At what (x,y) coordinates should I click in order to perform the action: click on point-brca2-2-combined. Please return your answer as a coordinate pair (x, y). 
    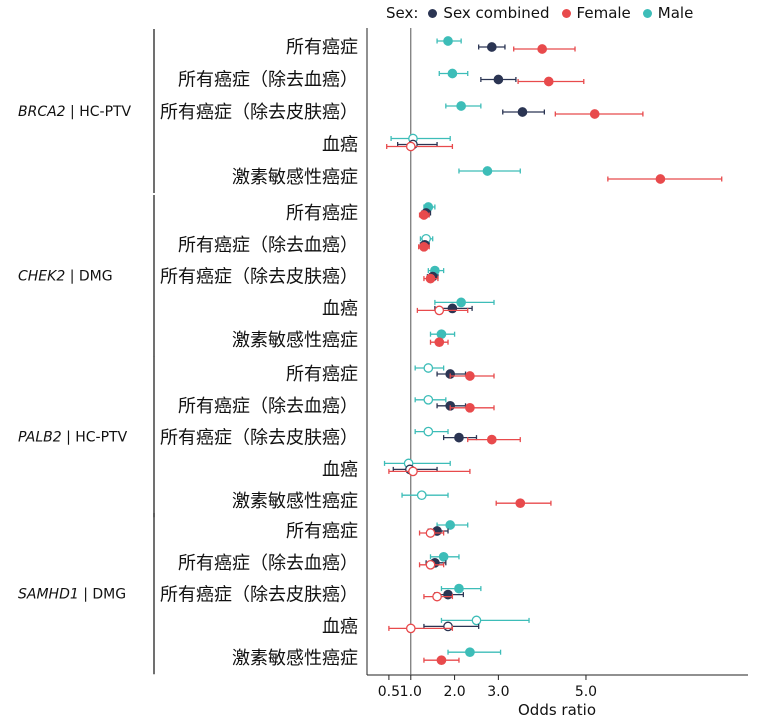
    Looking at the image, I should click on (522, 112).